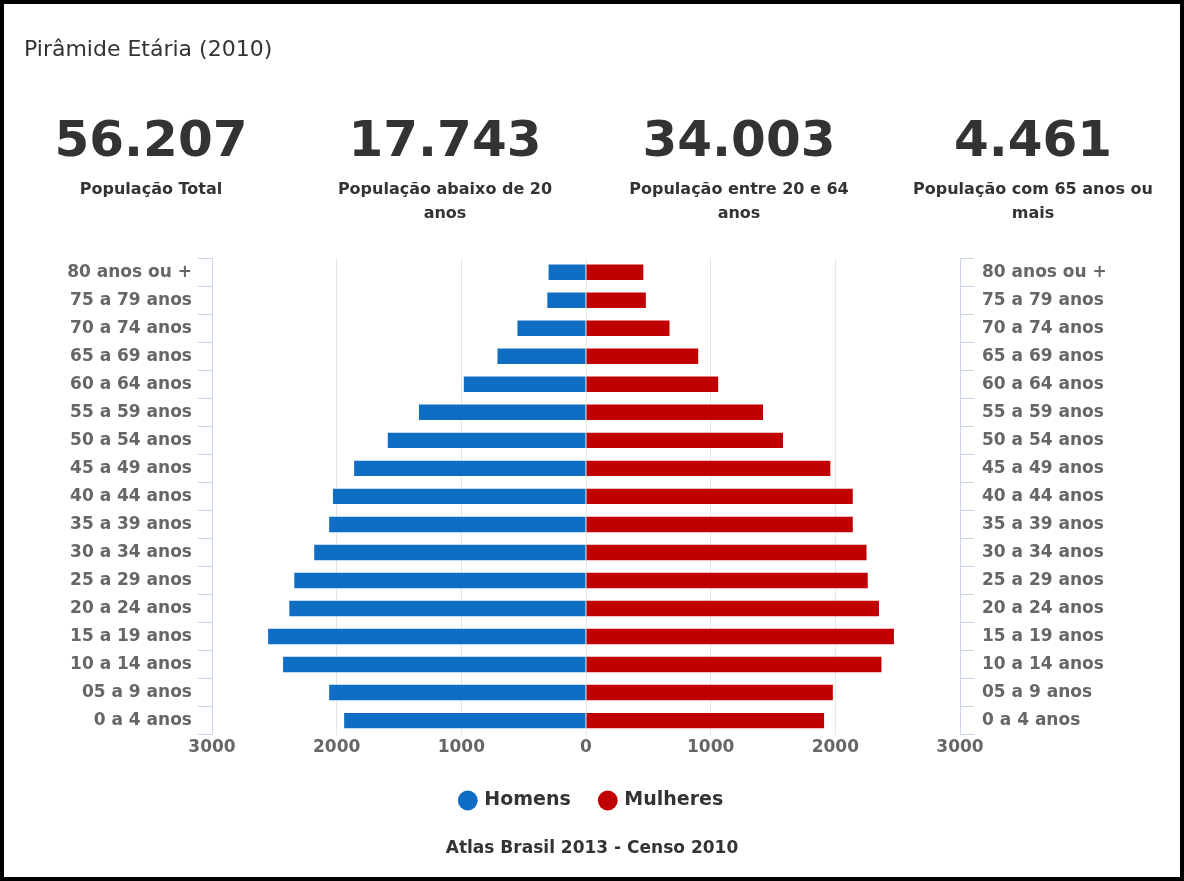  I want to click on text: População Total, so click(151, 189).